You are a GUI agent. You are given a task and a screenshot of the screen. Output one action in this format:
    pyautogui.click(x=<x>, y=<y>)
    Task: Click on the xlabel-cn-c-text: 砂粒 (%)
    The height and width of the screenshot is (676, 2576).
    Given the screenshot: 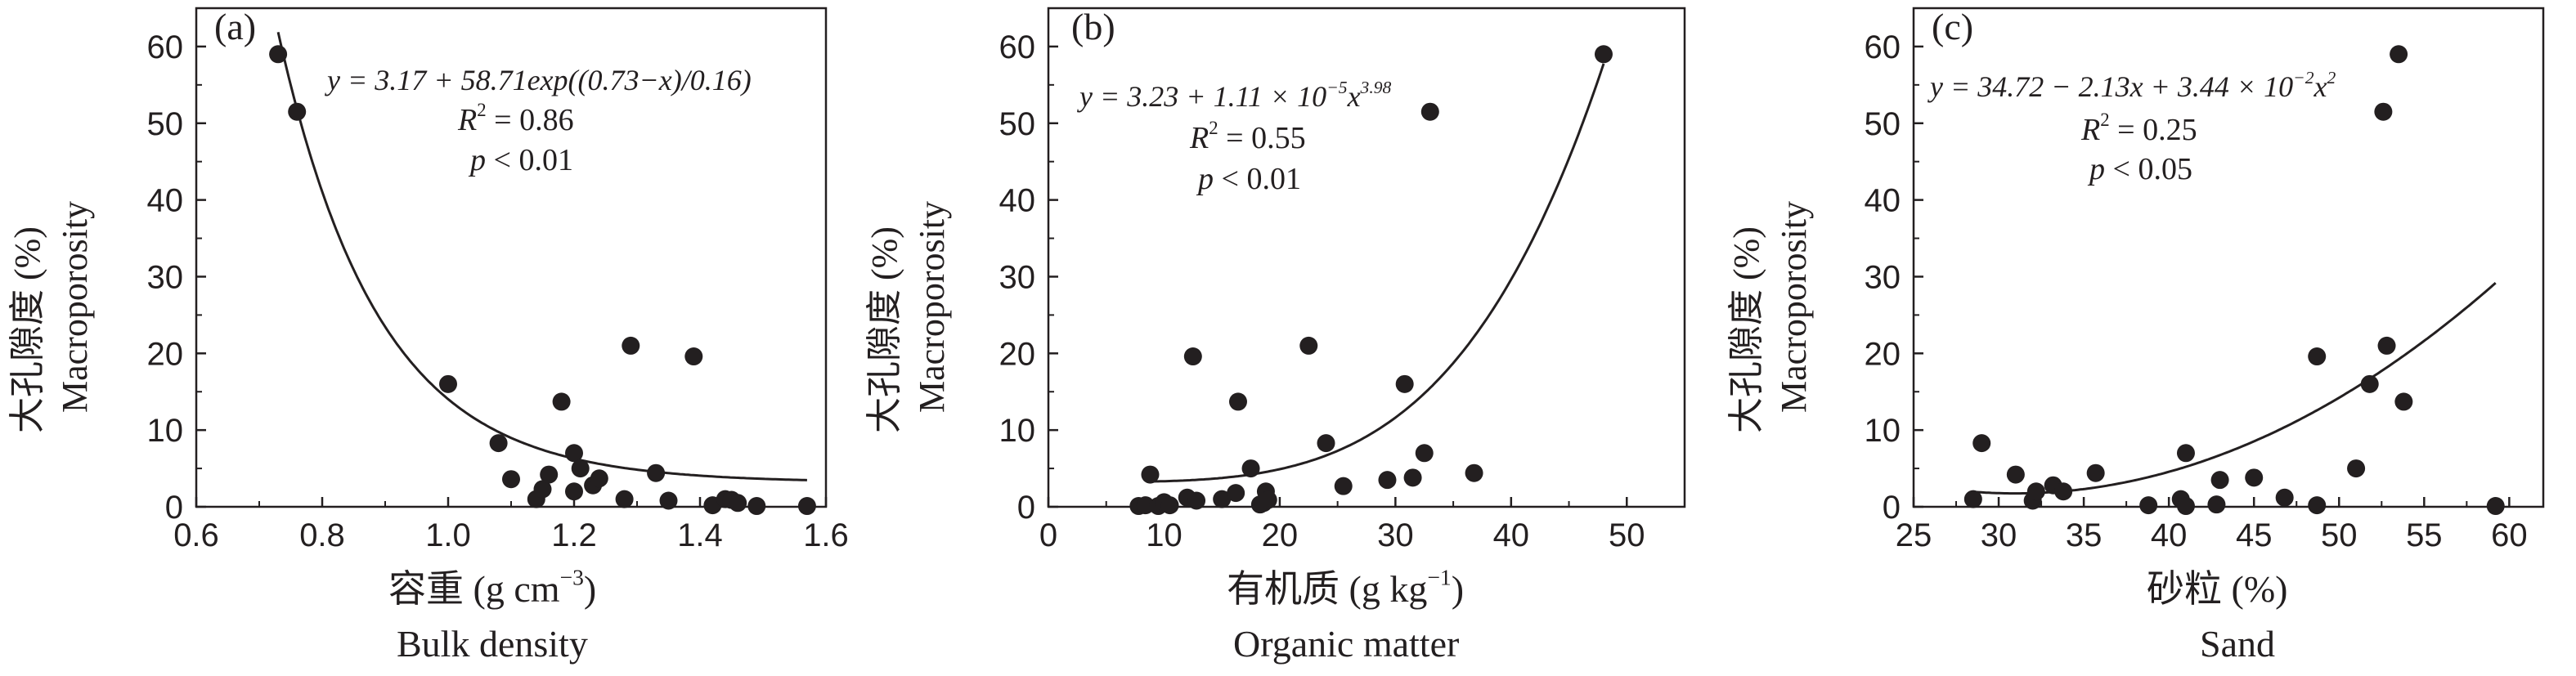 What is the action you would take?
    pyautogui.click(x=2217, y=589)
    